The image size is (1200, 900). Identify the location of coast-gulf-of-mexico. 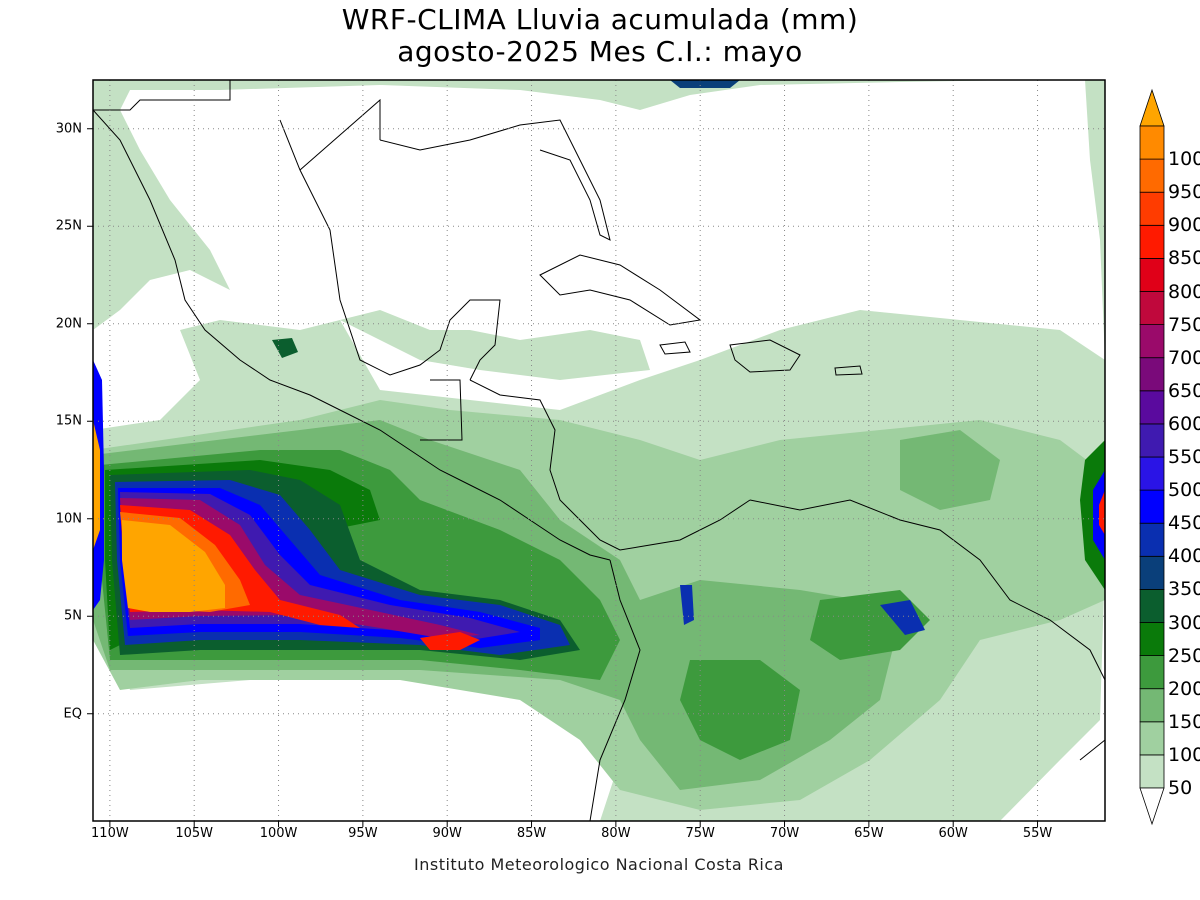
(445, 250).